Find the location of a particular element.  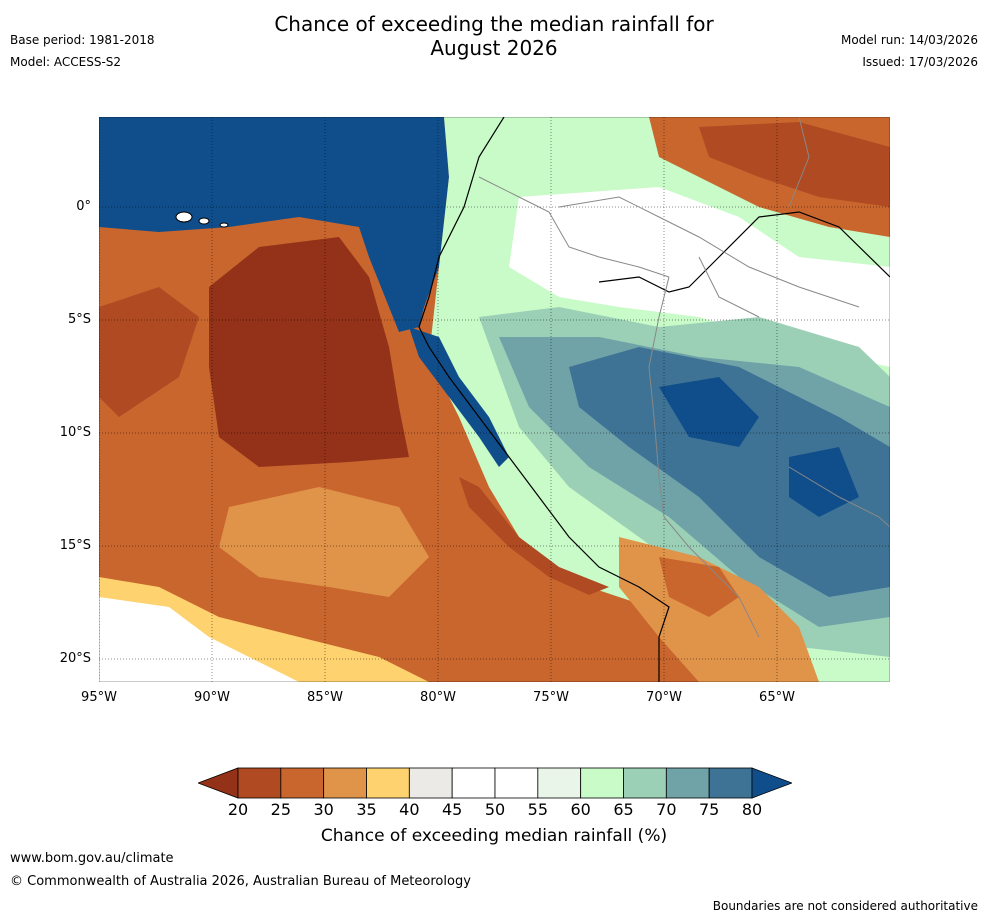

galapagos-islands is located at coordinates (202, 219).